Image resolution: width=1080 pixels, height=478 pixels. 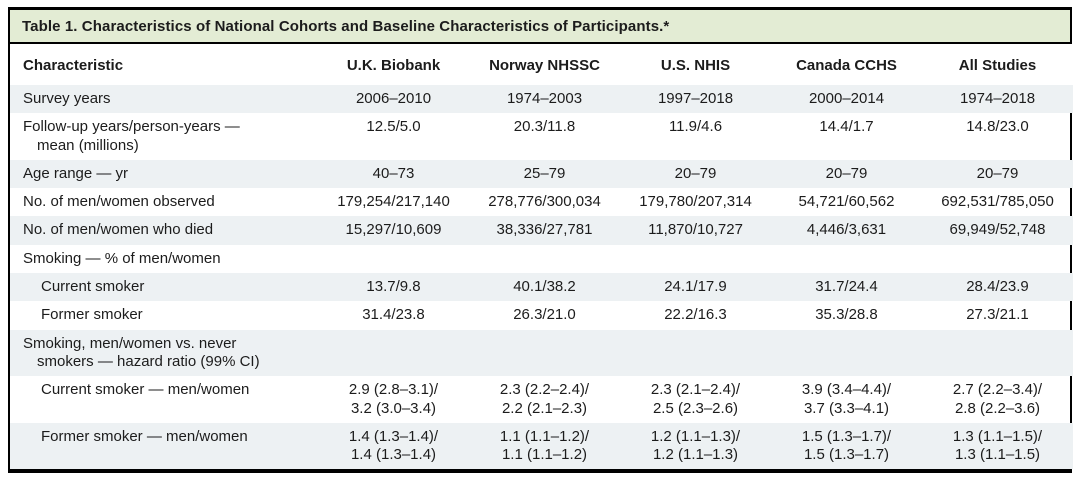 I want to click on cell-value: 40.1/38.2, so click(x=544, y=287).